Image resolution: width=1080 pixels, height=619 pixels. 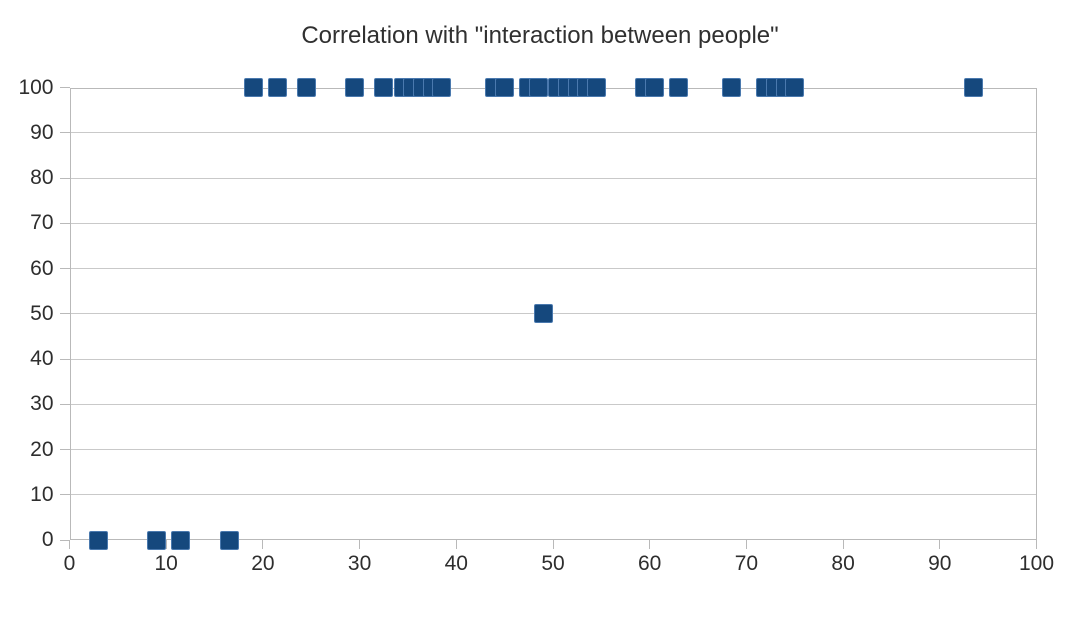 What do you see at coordinates (47, 539) in the screenshot?
I see `y-tick-label-0: 0` at bounding box center [47, 539].